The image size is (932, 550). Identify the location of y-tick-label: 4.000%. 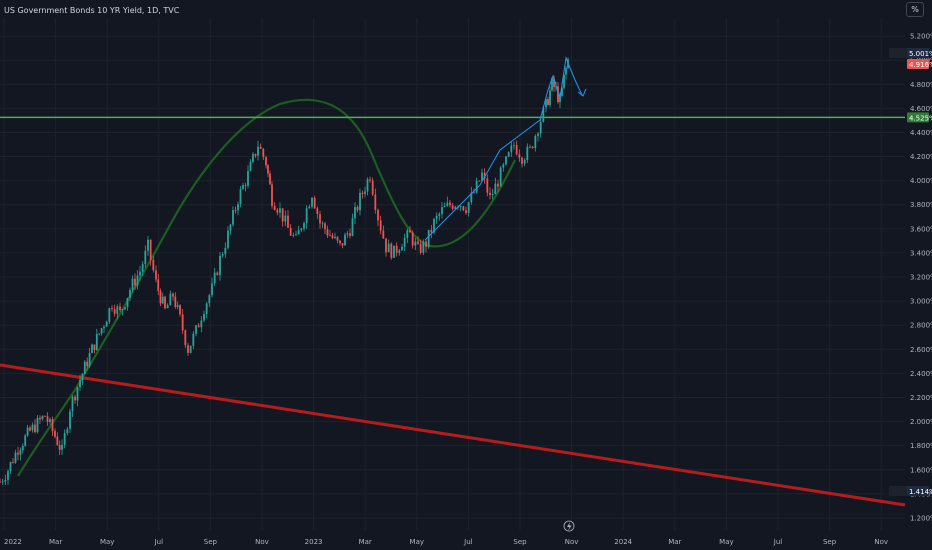
(921, 181).